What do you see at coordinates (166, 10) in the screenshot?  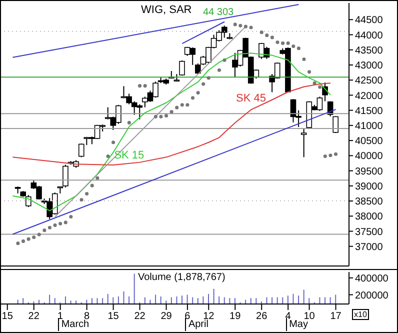 I see `chart-title: WIG, SAR` at bounding box center [166, 10].